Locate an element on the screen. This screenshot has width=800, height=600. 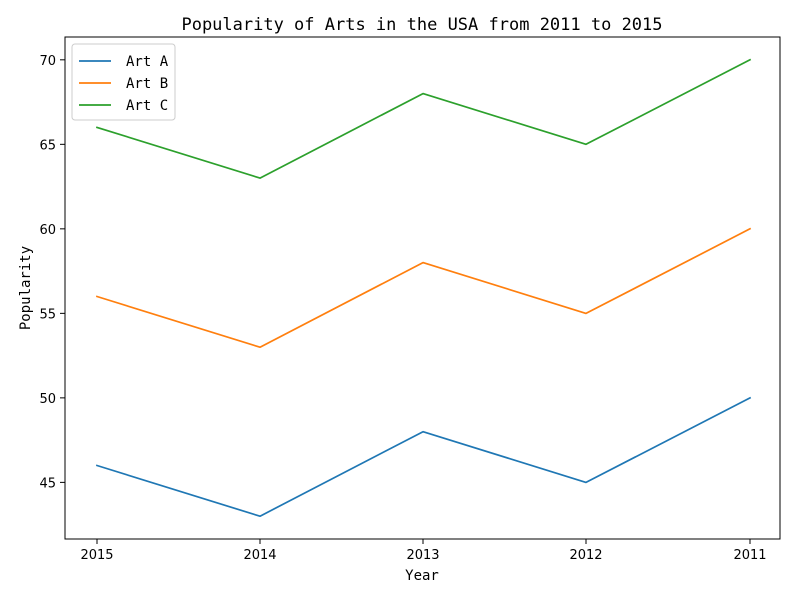
y-axis-label: Popularity is located at coordinates (26, 288).